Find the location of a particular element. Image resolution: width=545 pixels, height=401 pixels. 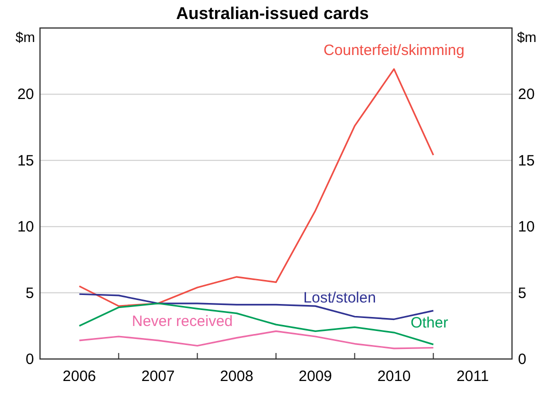

y2-tick-label: 20 is located at coordinates (526, 95).